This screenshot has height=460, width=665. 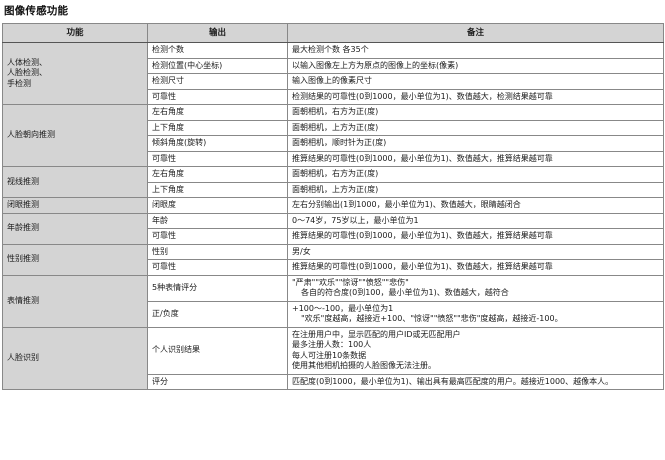 I want to click on table-row: 人体检测、 人脸检测、 手检测 检测个数 最大检测个数 各35个, so click(x=333, y=73).